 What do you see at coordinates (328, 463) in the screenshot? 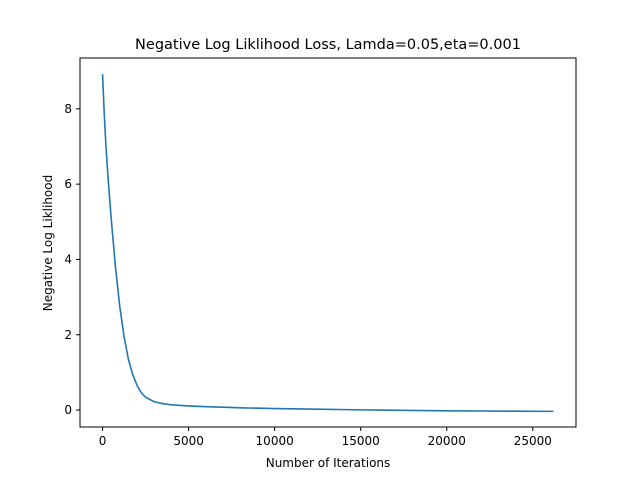
I see `x-axis-label: Number of Iterations` at bounding box center [328, 463].